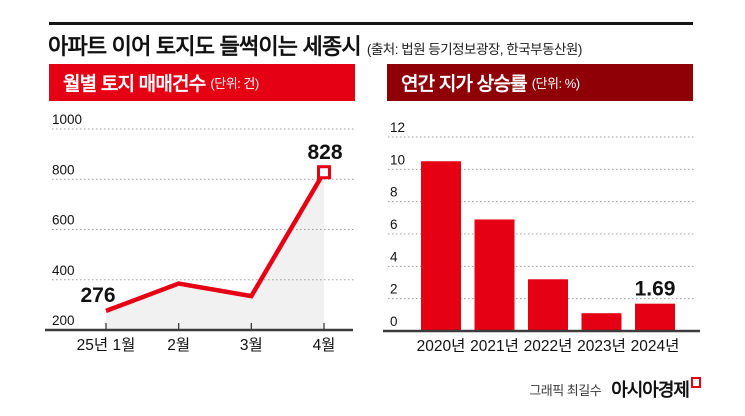 The height and width of the screenshot is (416, 745). What do you see at coordinates (134, 84) in the screenshot?
I see `line-chart-title: 월별 토지 매매건수` at bounding box center [134, 84].